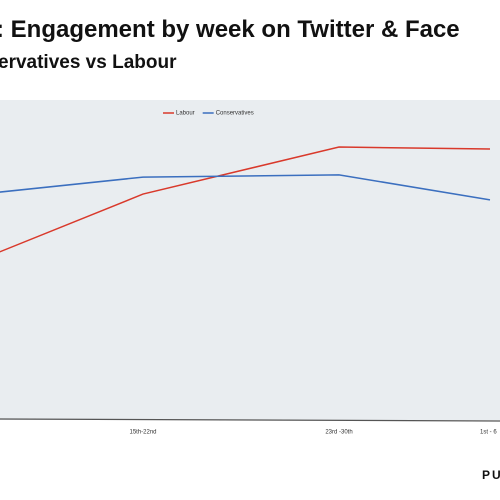 The height and width of the screenshot is (500, 500). What do you see at coordinates (88, 62) in the screenshot?
I see `subtitle: ervatives vs Labour` at bounding box center [88, 62].